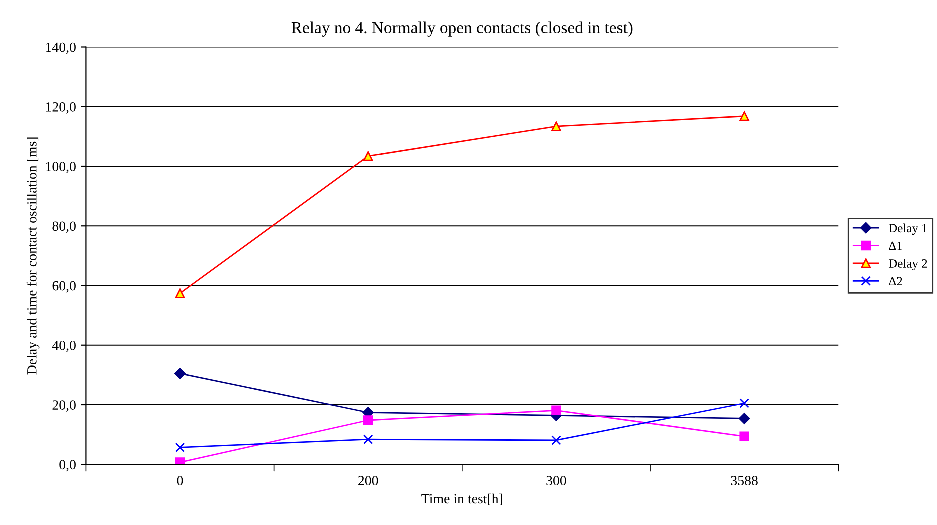 This screenshot has width=937, height=525. Describe the element at coordinates (61, 108) in the screenshot. I see `y-tick-label: 120,0` at that location.